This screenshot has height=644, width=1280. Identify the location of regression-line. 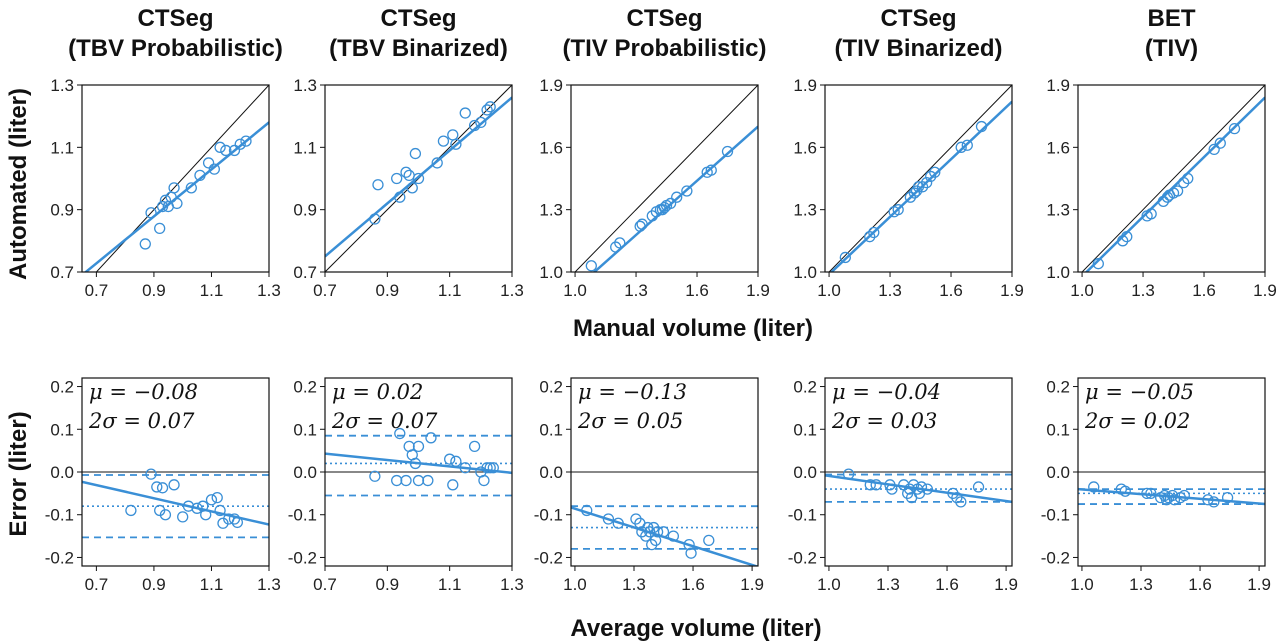
(418, 177).